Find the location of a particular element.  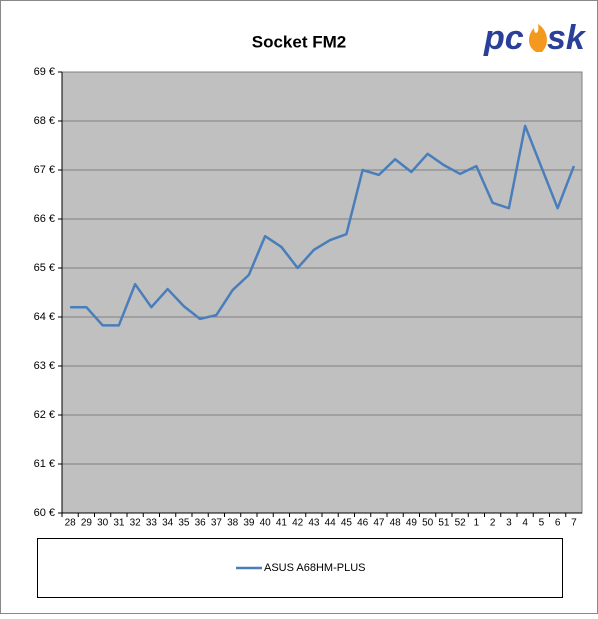

x-tick-label: 43 is located at coordinates (314, 523).